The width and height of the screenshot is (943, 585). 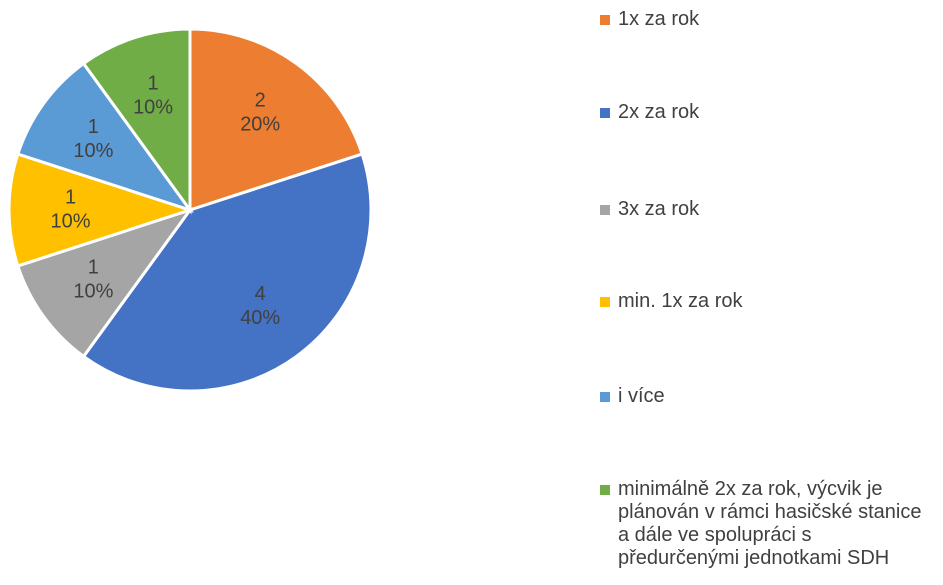 What do you see at coordinates (767, 112) in the screenshot?
I see `legend-entry: 2x za rok` at bounding box center [767, 112].